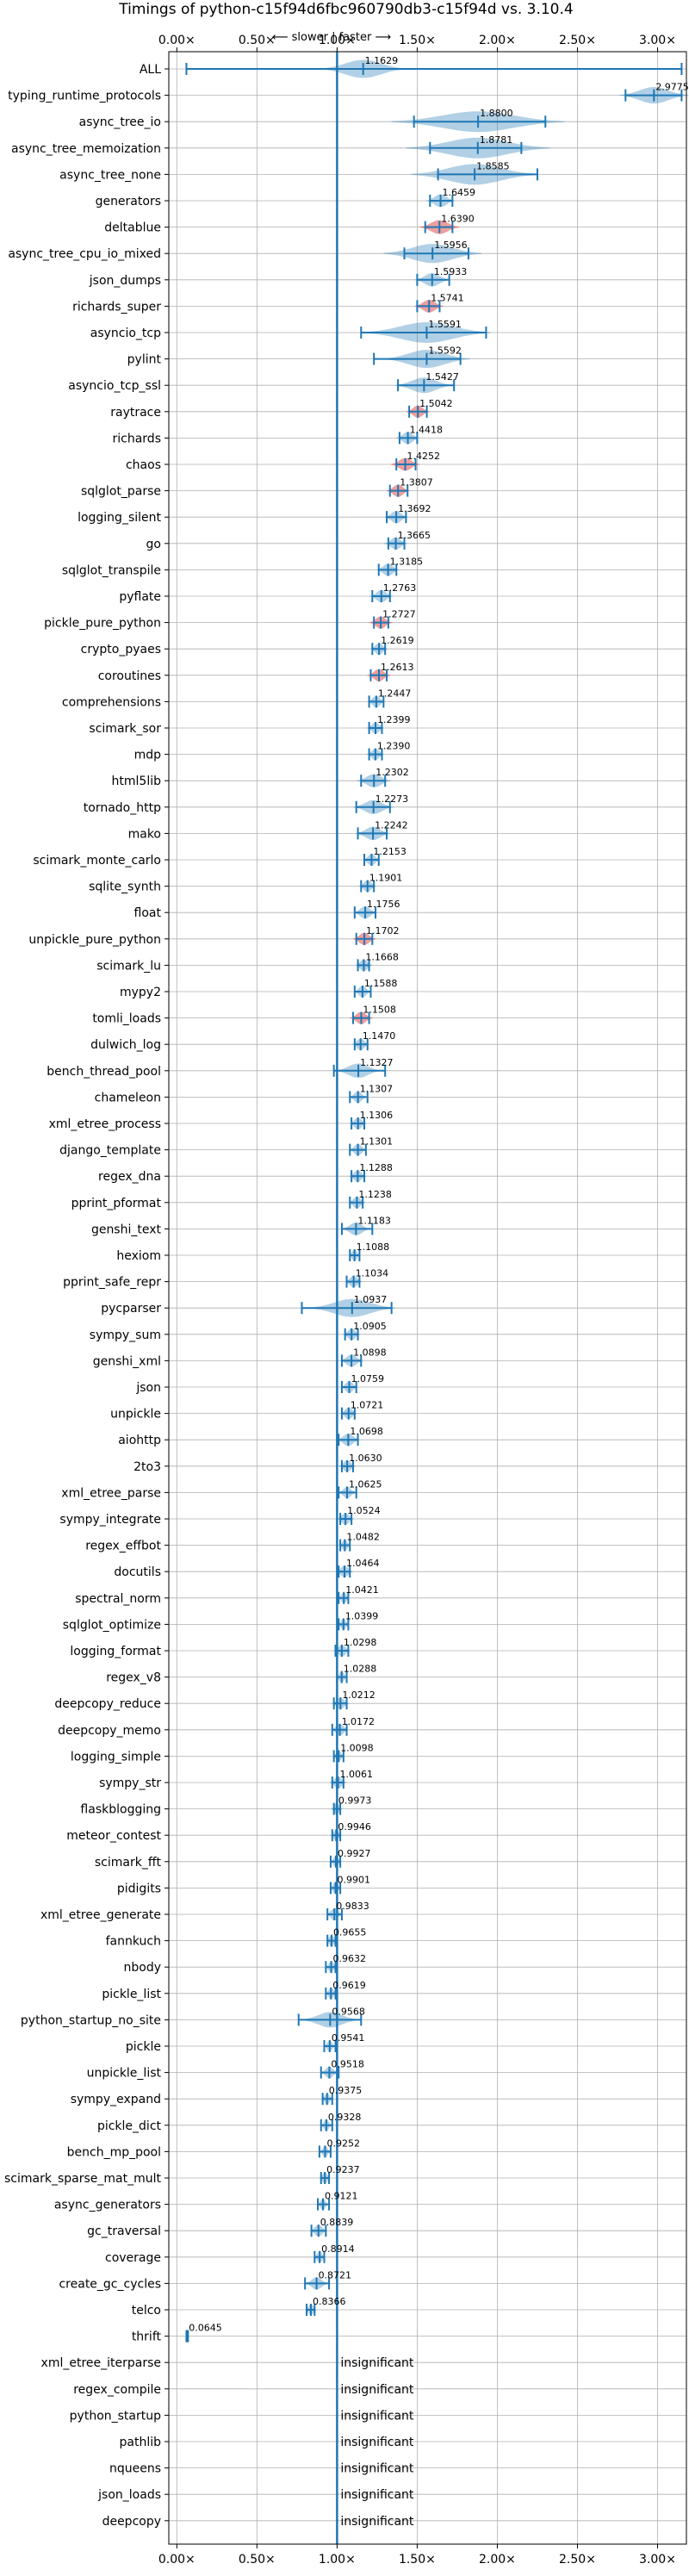  Describe the element at coordinates (147, 1467) in the screenshot. I see `benchmark-label: 2to3` at that location.